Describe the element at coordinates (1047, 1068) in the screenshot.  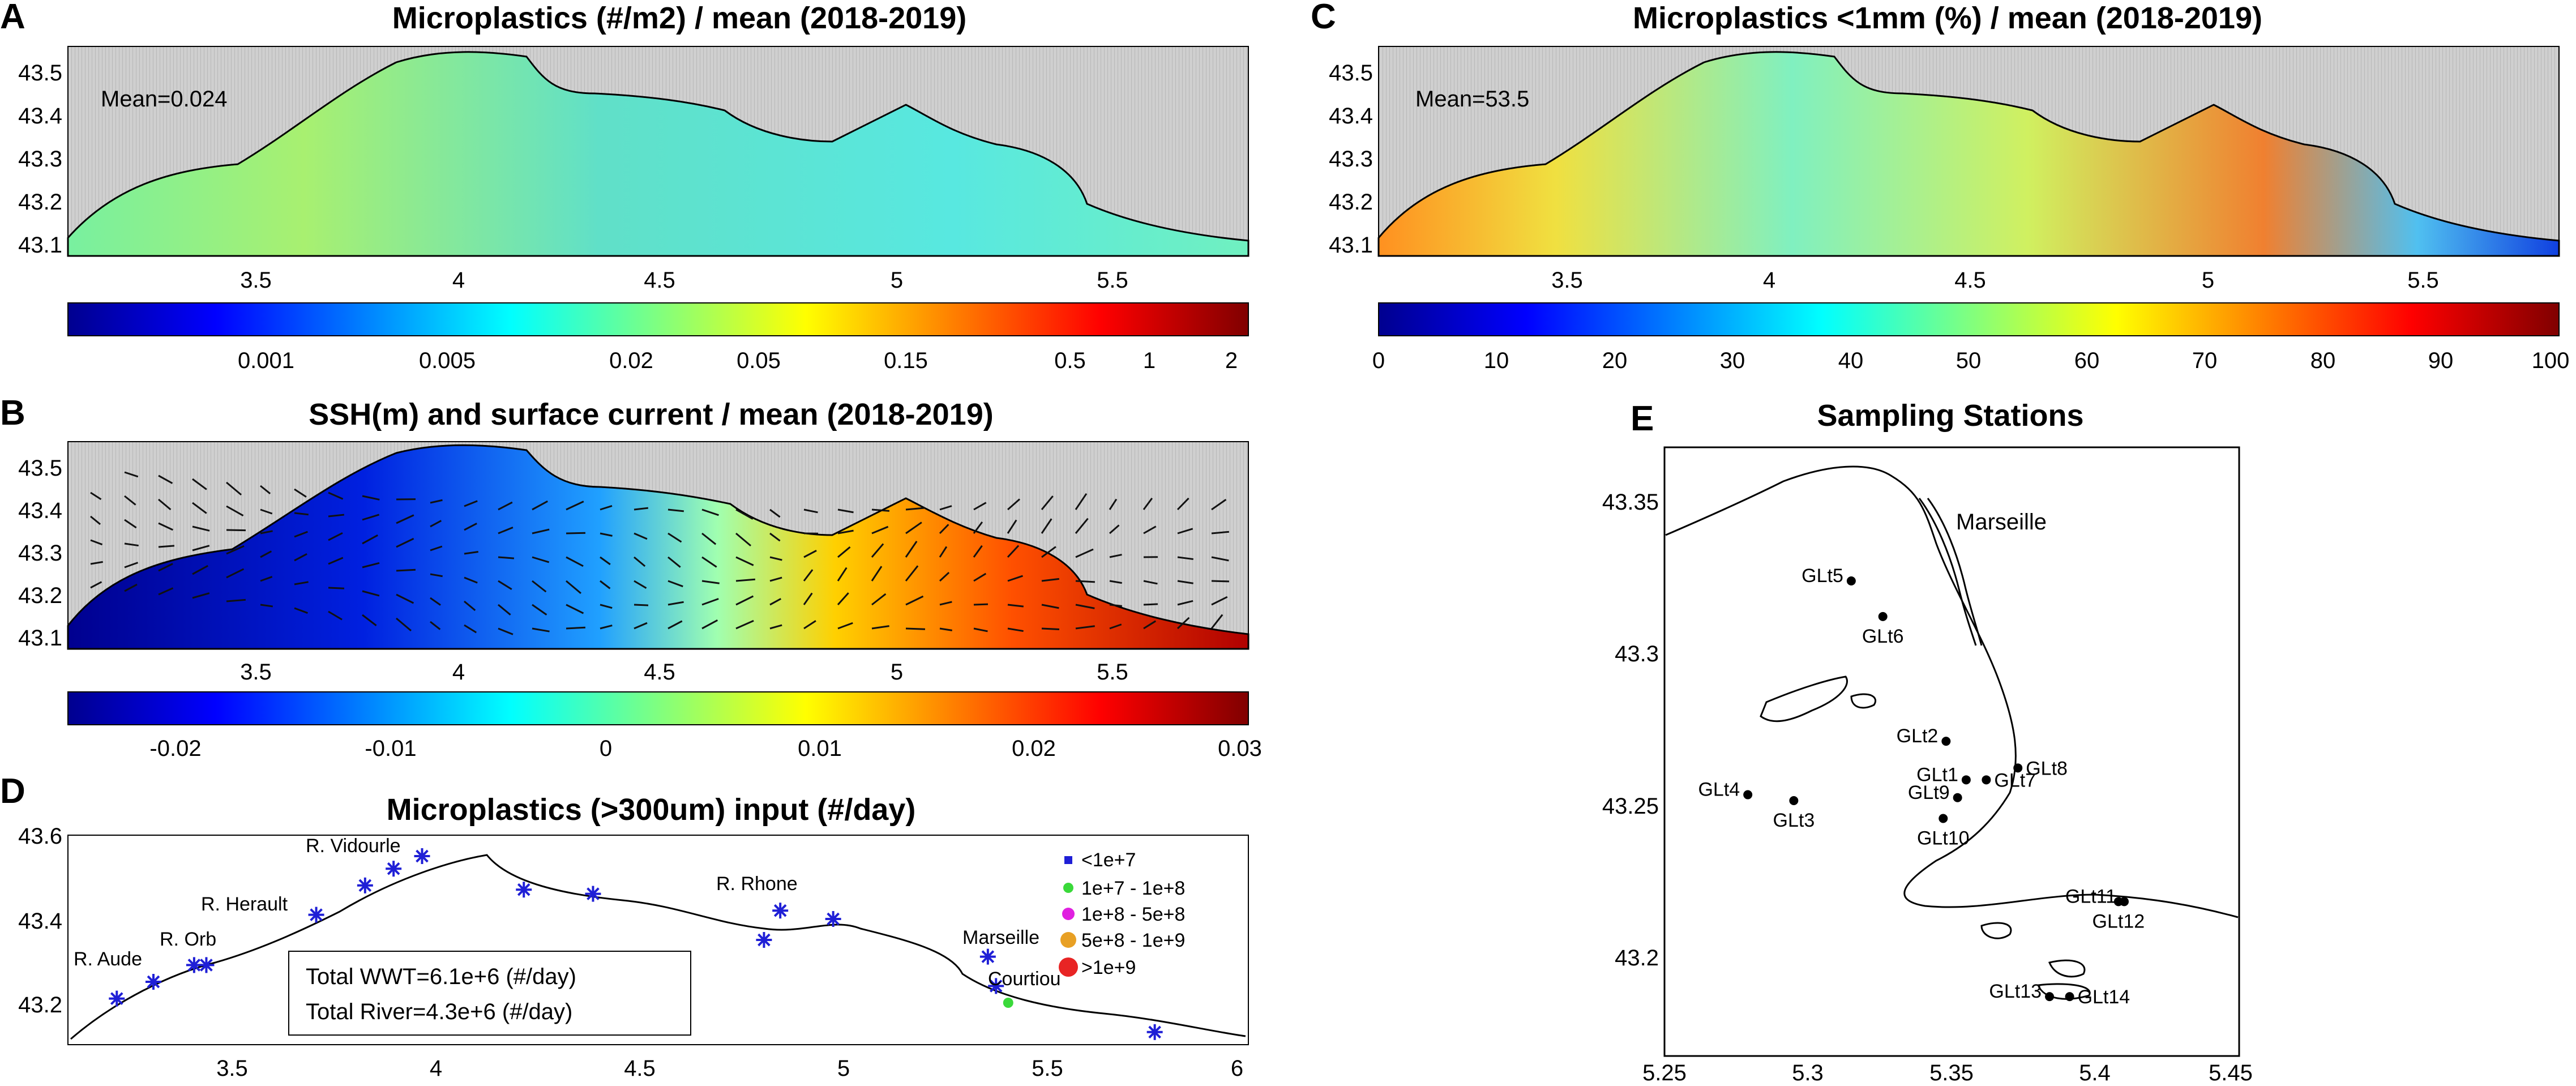
I see `x-tick-label: 5.5` at that location.